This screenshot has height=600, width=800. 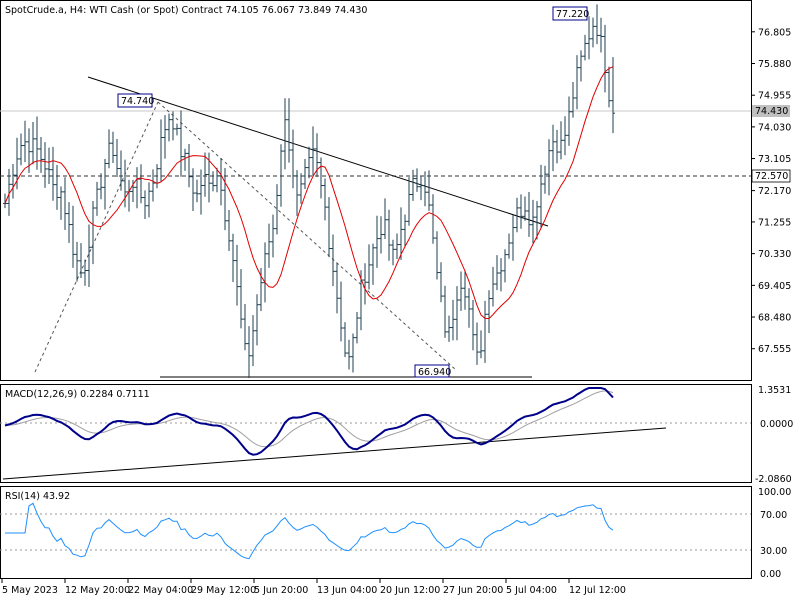 I want to click on macd-tick-zero: 0.0000, so click(x=776, y=424).